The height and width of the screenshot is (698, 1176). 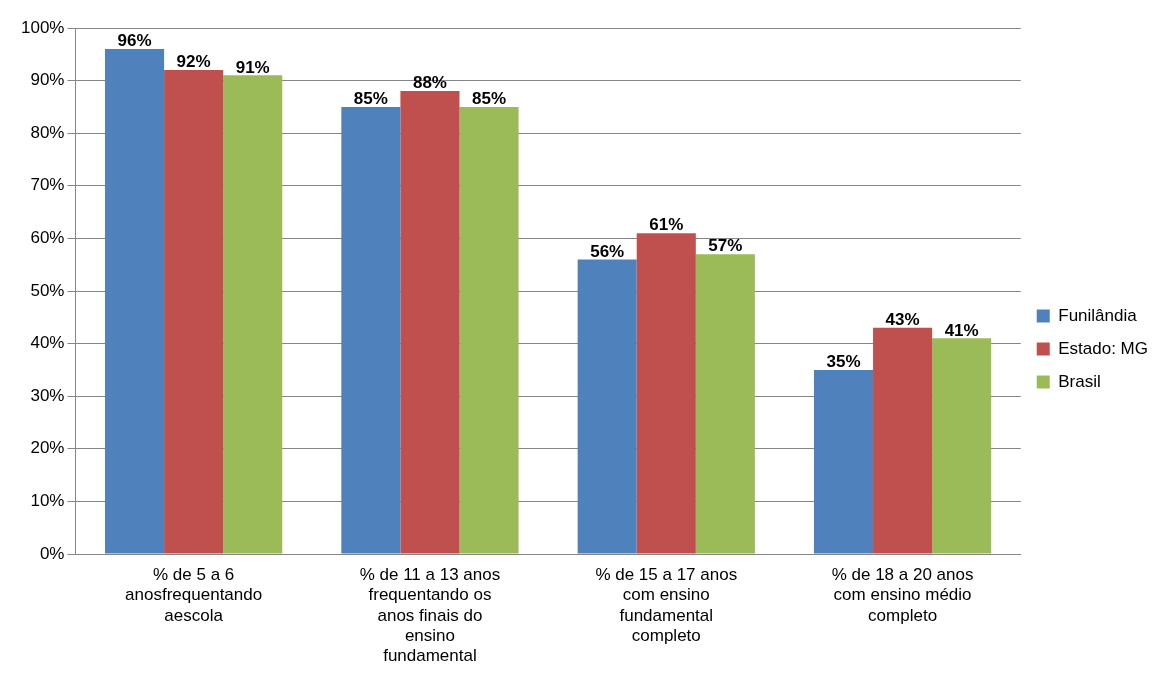 I want to click on y-tick-label: 30%, so click(x=47, y=395).